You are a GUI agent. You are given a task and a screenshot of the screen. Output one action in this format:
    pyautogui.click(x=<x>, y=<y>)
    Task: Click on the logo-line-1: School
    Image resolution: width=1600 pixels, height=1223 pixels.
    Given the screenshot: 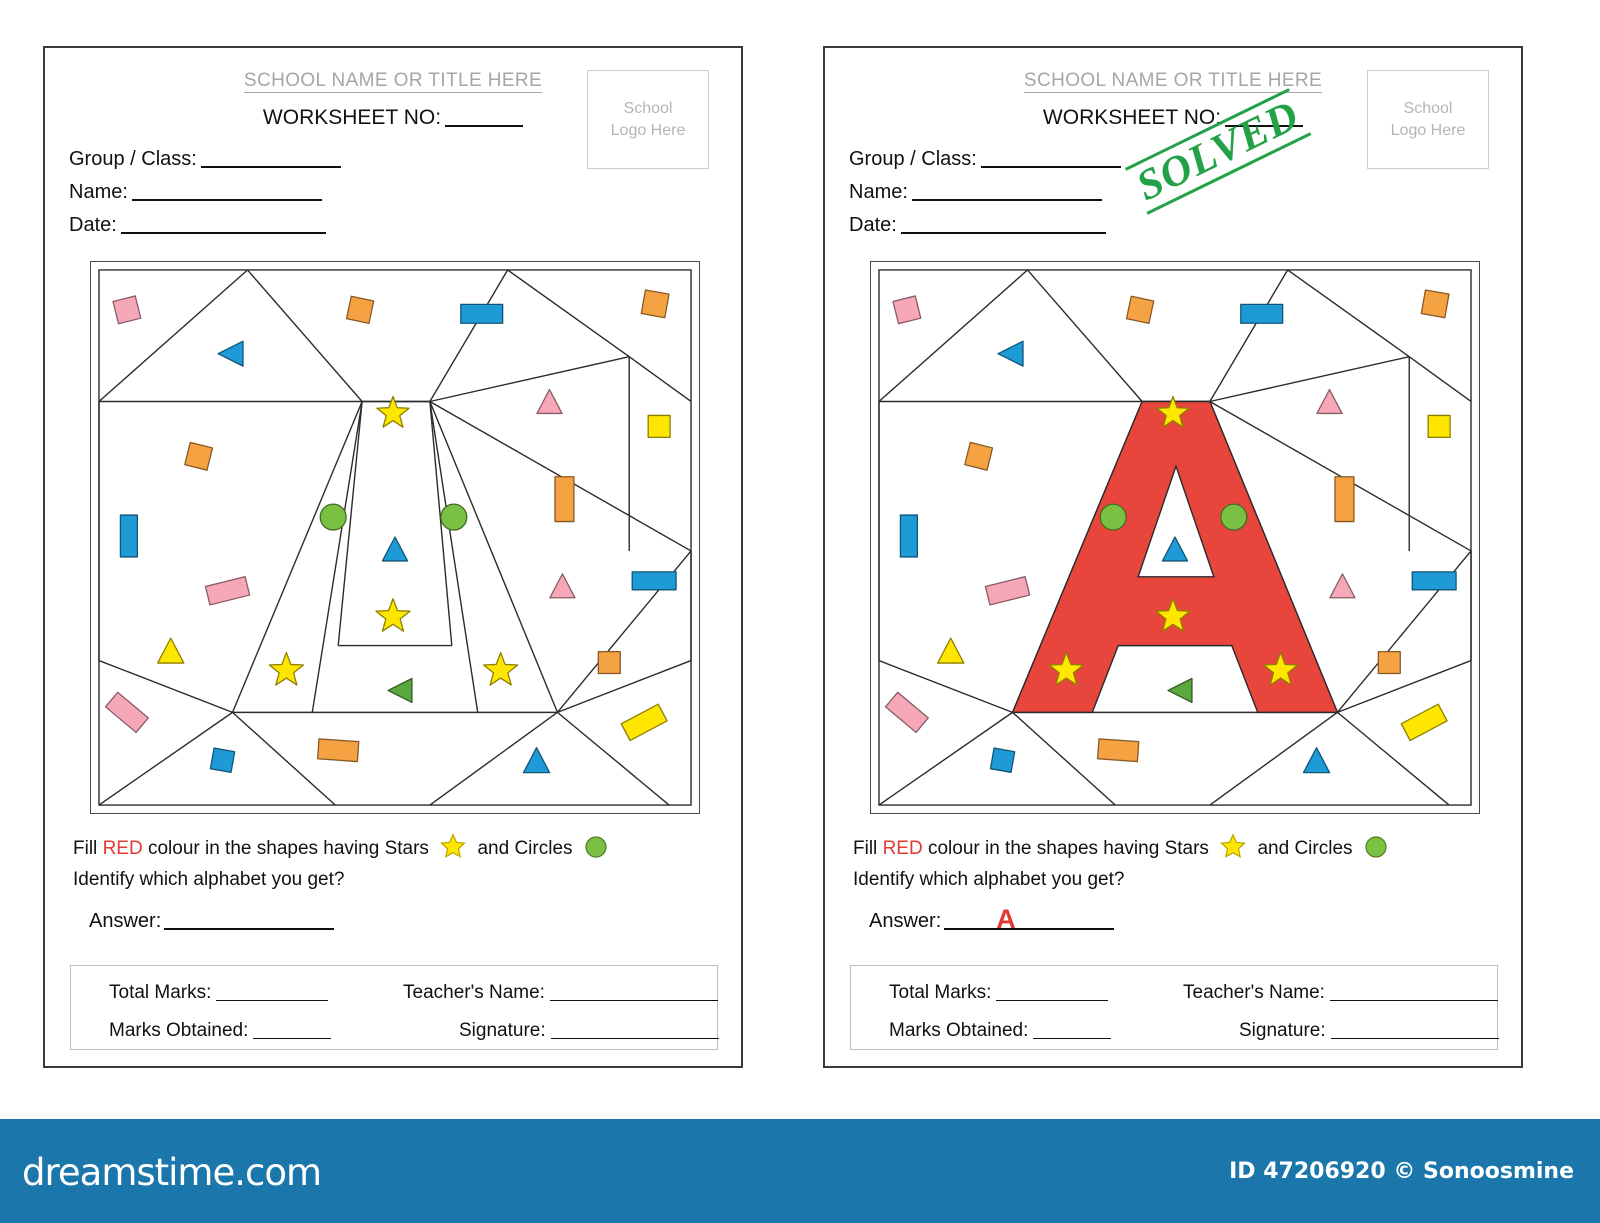 What is the action you would take?
    pyautogui.click(x=1428, y=108)
    